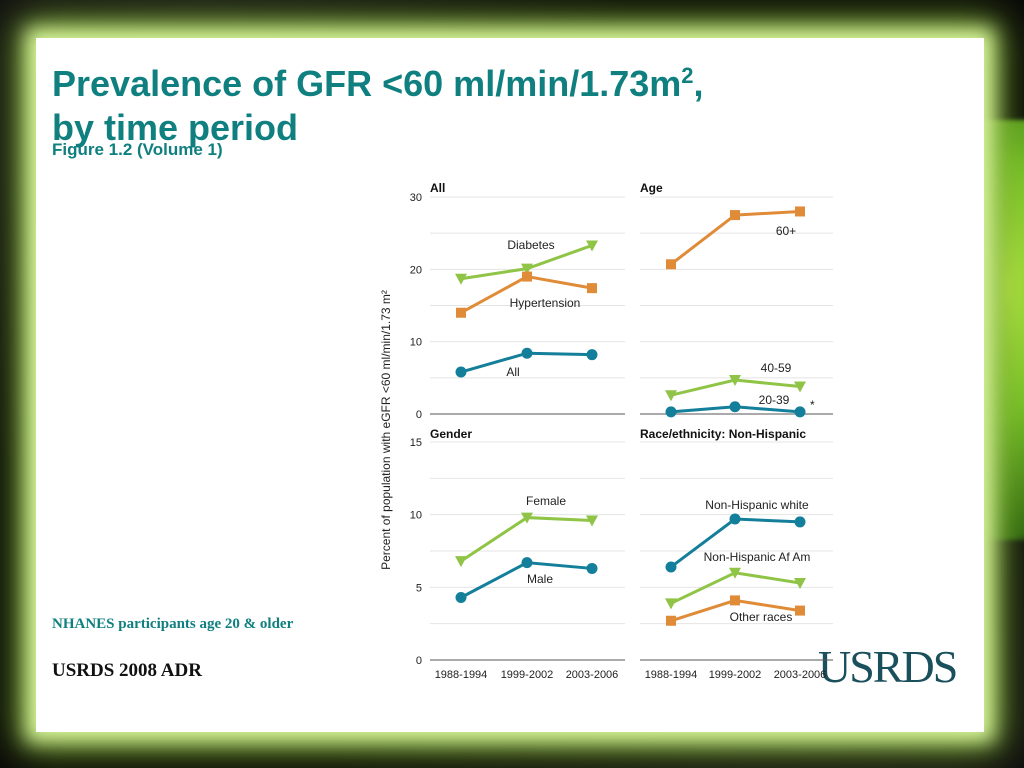 Image resolution: width=1024 pixels, height=768 pixels. What do you see at coordinates (367, 83) in the screenshot?
I see `title-line1: Prevalence of GFR <60 ml/min/1.73m` at bounding box center [367, 83].